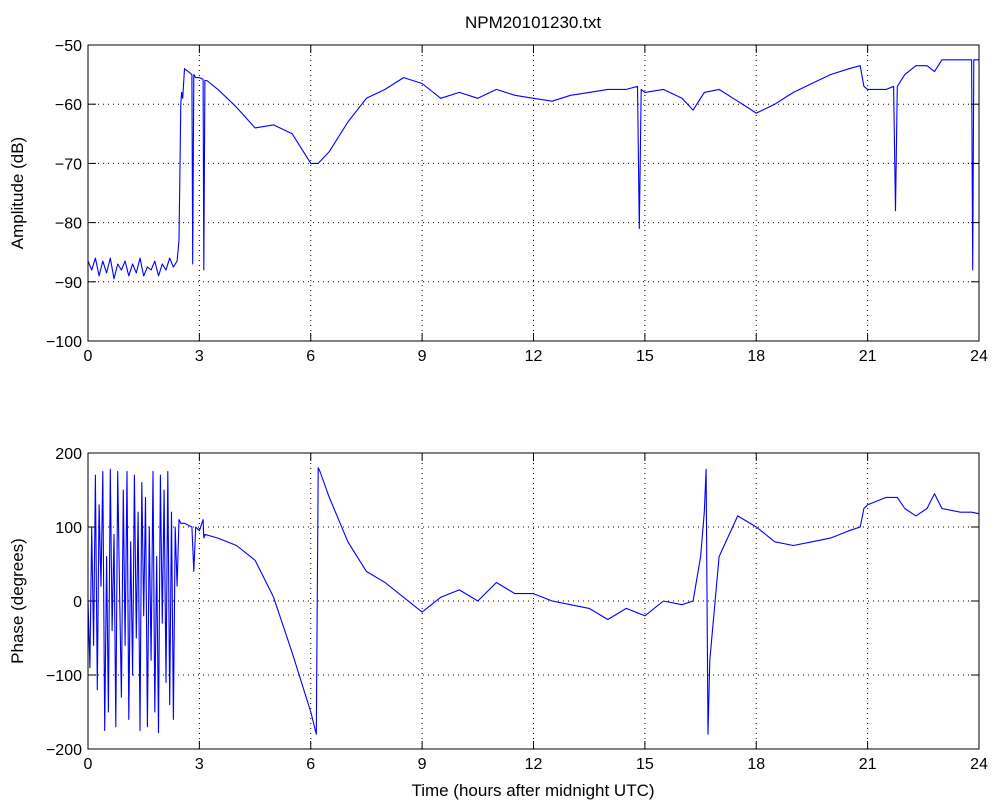  Describe the element at coordinates (68, 105) in the screenshot. I see `y-tick-label: −60` at that location.